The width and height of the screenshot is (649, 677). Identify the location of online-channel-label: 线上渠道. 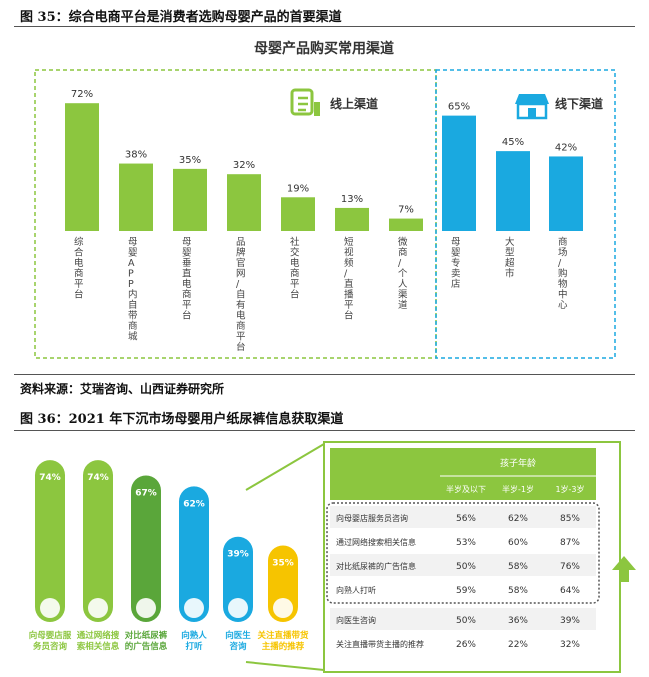
(354, 103).